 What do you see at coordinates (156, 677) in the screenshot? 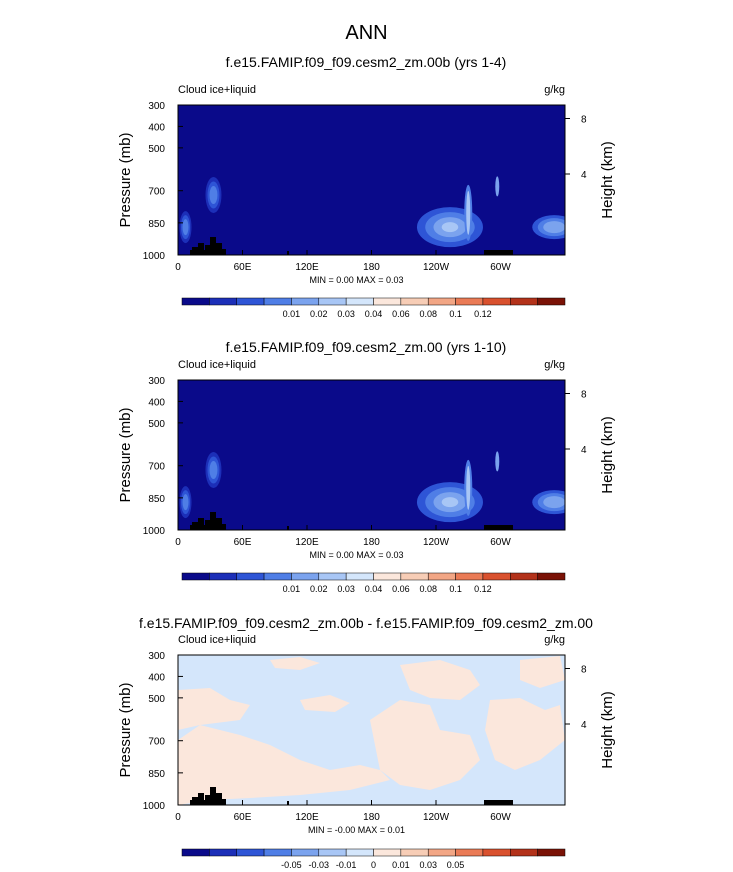
I see `y-tick-label: 400` at bounding box center [156, 677].